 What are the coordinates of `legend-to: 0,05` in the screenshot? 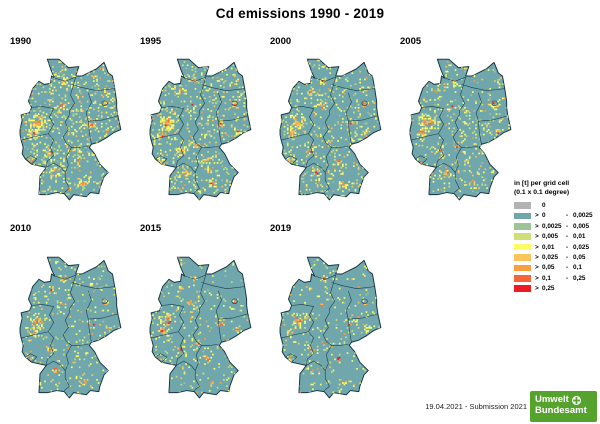 It's located at (579, 257).